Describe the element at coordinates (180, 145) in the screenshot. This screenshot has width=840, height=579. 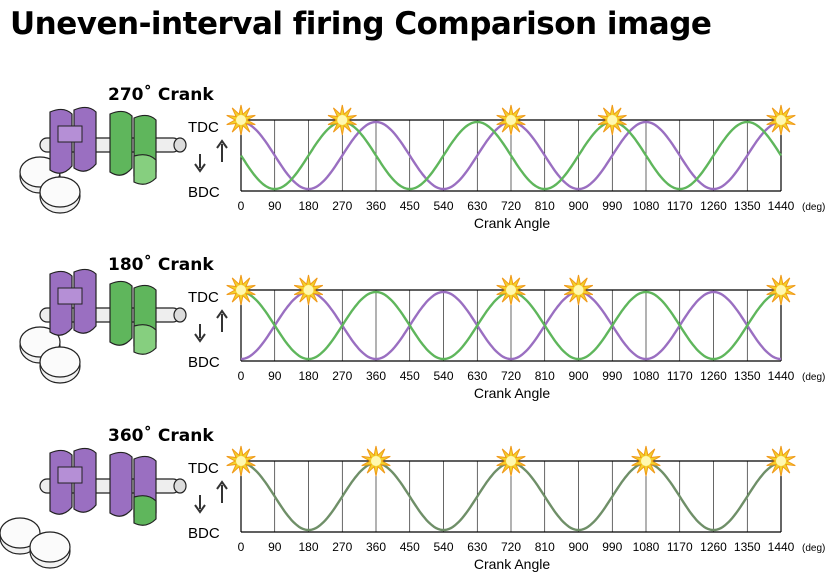
I see `shaft-end` at that location.